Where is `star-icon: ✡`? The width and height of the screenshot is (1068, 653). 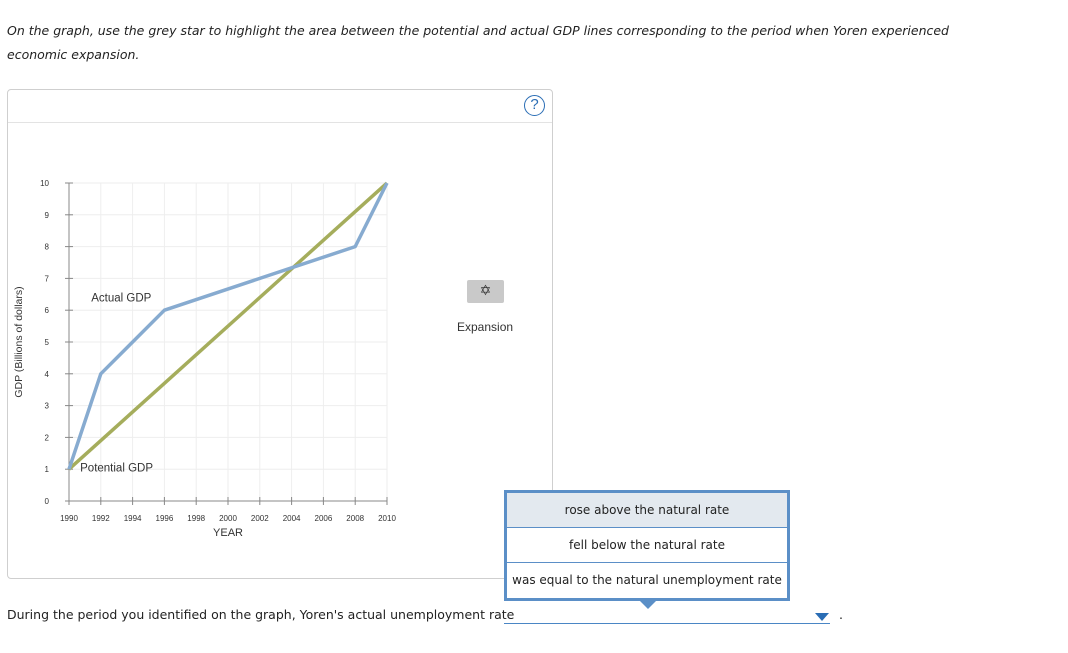
star-icon: ✡ is located at coordinates (485, 291).